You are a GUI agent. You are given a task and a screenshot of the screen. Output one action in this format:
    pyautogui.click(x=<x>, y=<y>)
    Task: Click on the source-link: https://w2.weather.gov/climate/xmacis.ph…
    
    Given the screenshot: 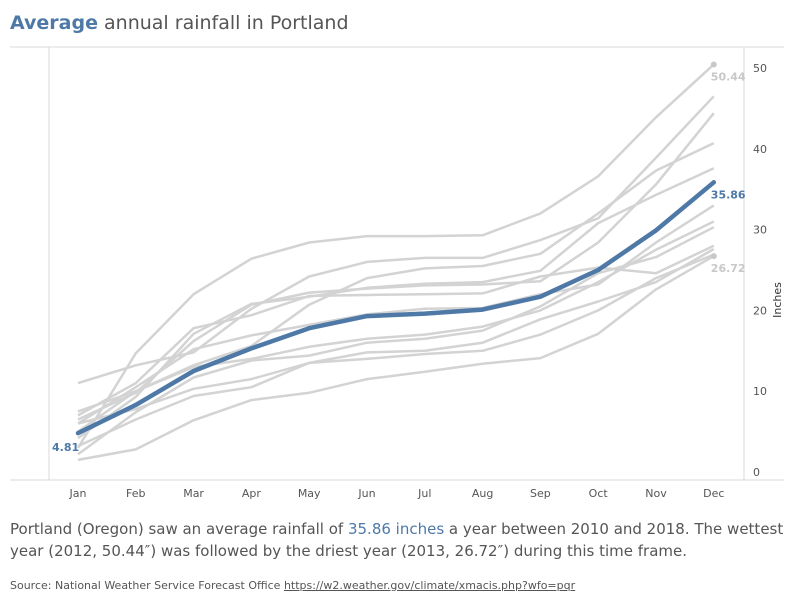 What is the action you would take?
    pyautogui.click(x=429, y=585)
    